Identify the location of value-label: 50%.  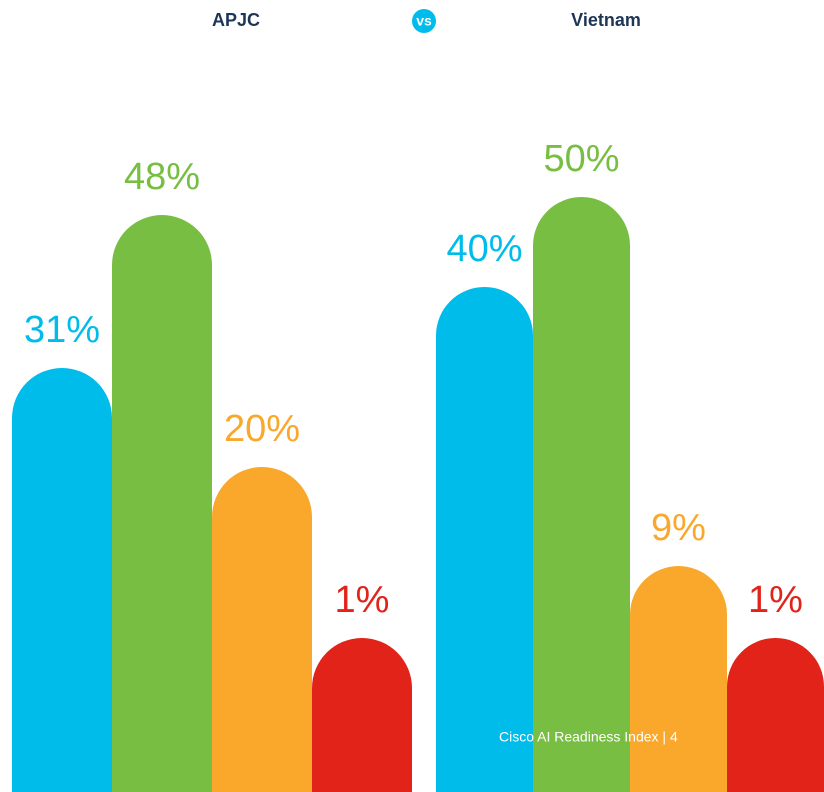
(581, 159).